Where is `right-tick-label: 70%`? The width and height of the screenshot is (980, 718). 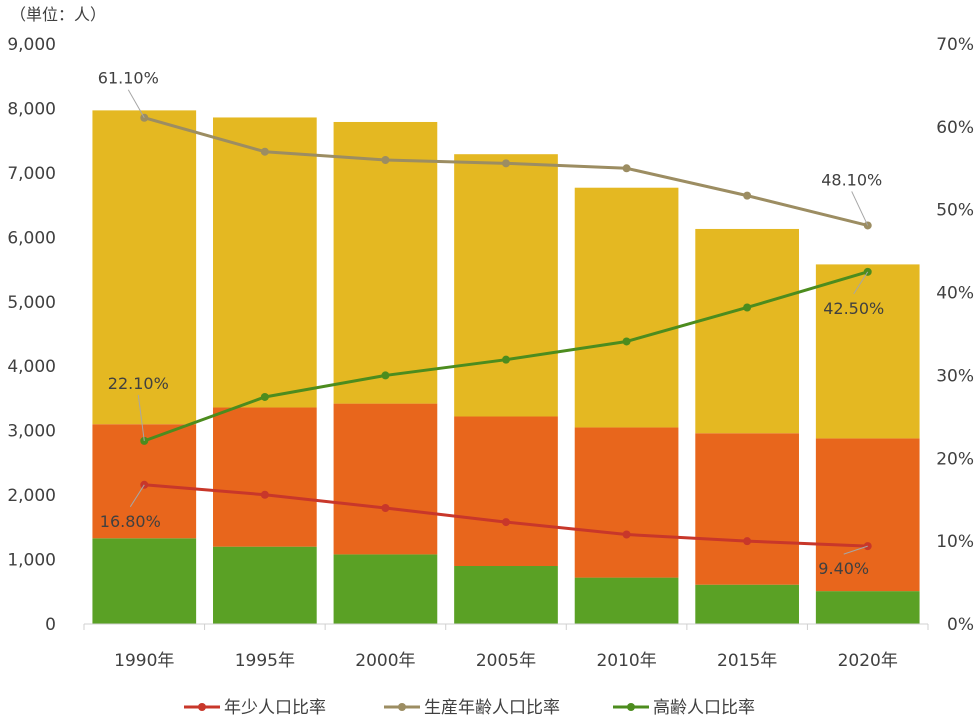
right-tick-label: 70% is located at coordinates (955, 45).